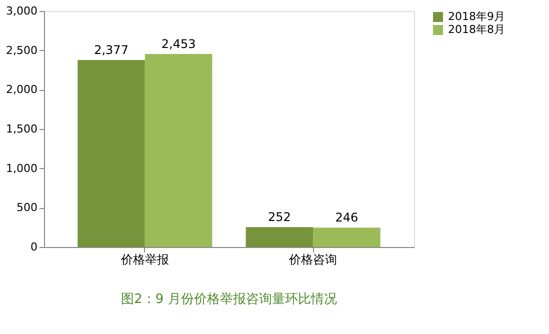  I want to click on y-tick-label: 500, so click(27, 207).